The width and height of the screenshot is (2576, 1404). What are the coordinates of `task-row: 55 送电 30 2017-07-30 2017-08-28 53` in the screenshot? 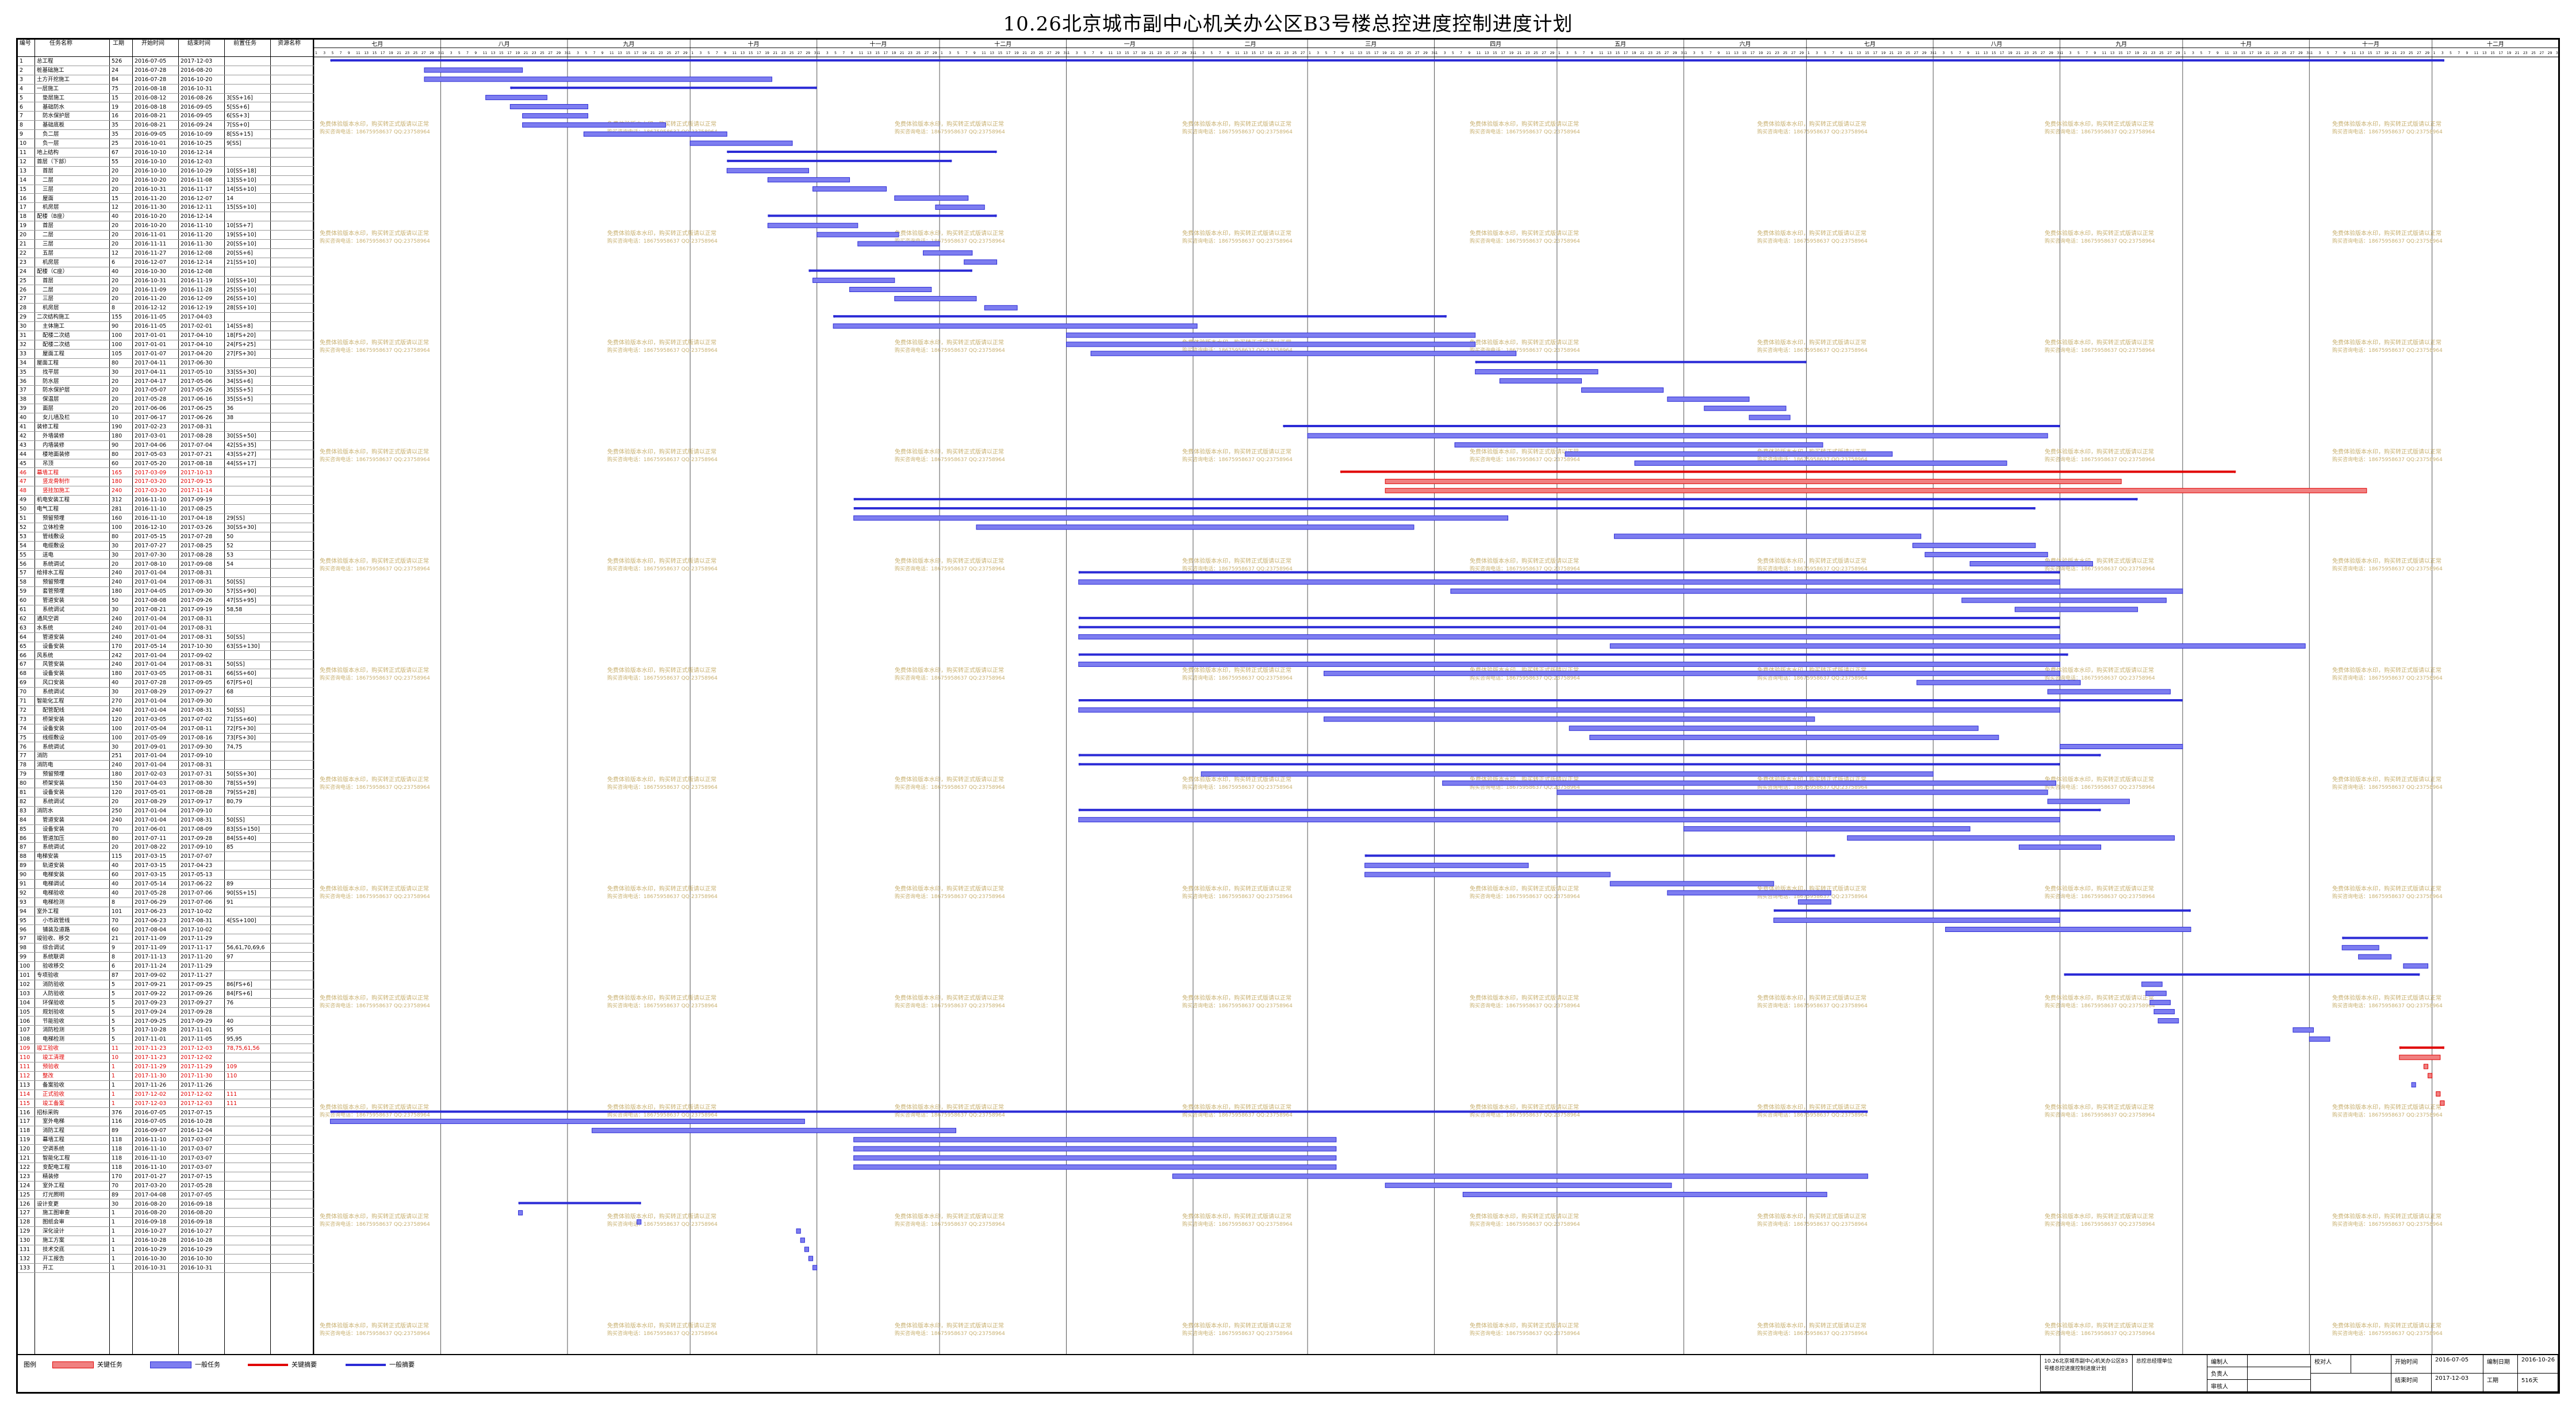 It's located at (166, 555).